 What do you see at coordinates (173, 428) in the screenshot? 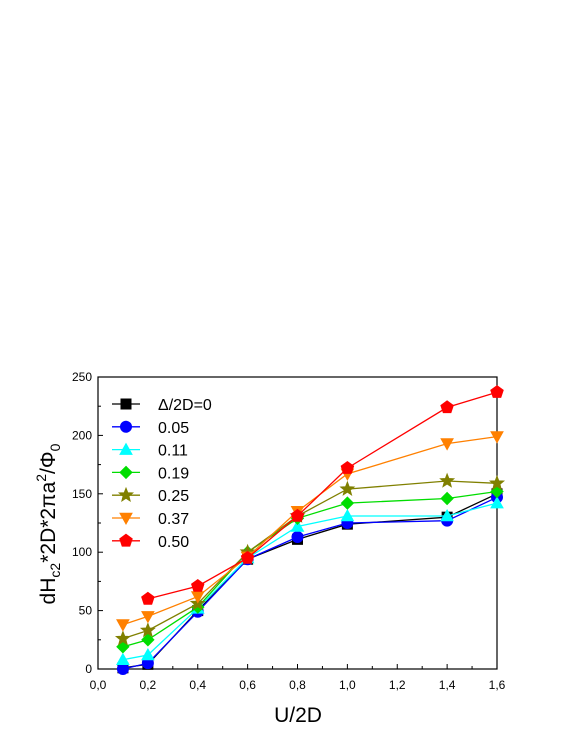
I see `legend-label: 0.05` at bounding box center [173, 428].